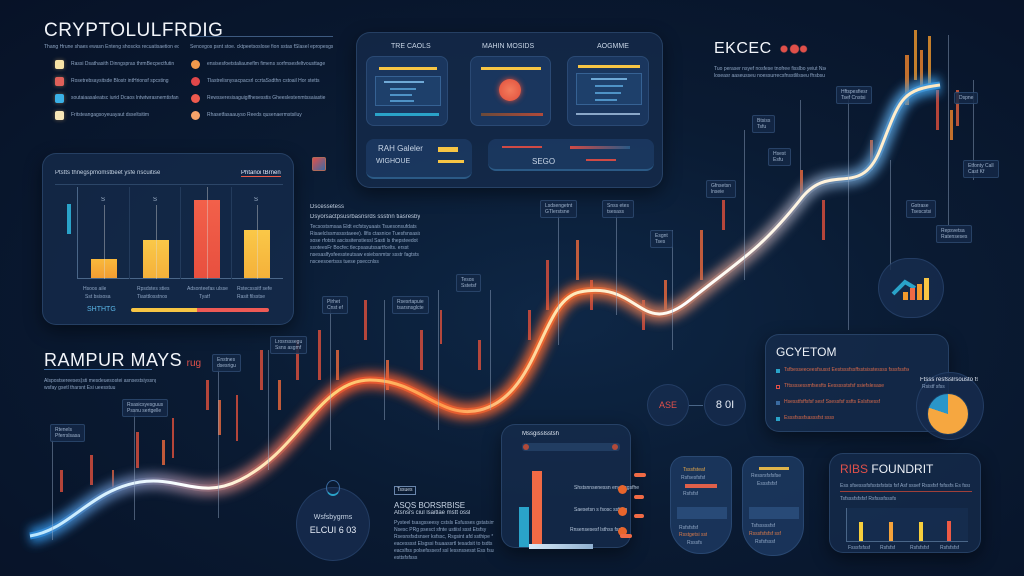 This screenshot has width=1024, height=576. Describe the element at coordinates (195, 64) in the screenshot. I see `circle-orange-icon` at that location.